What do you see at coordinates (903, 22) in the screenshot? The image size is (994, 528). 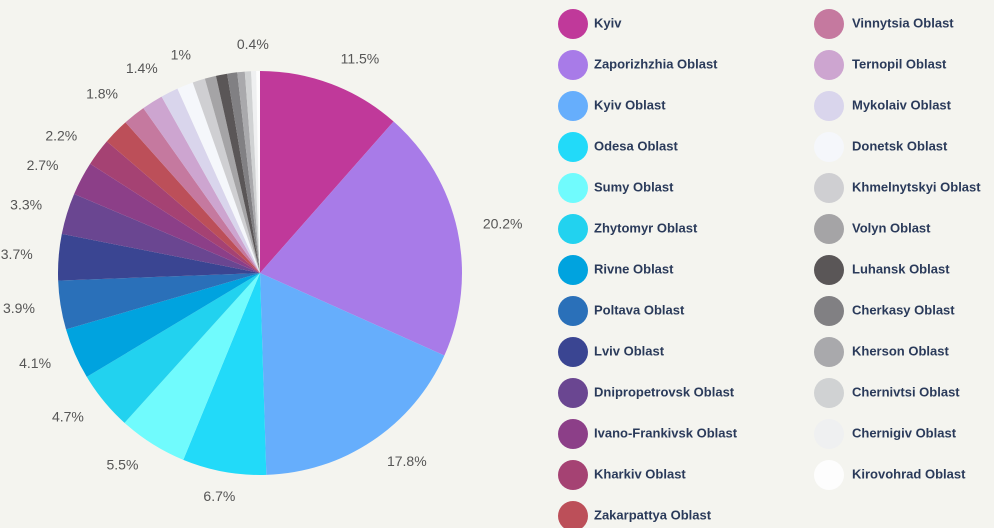 I see `legend-label: Vinnytsia Oblast` at bounding box center [903, 22].